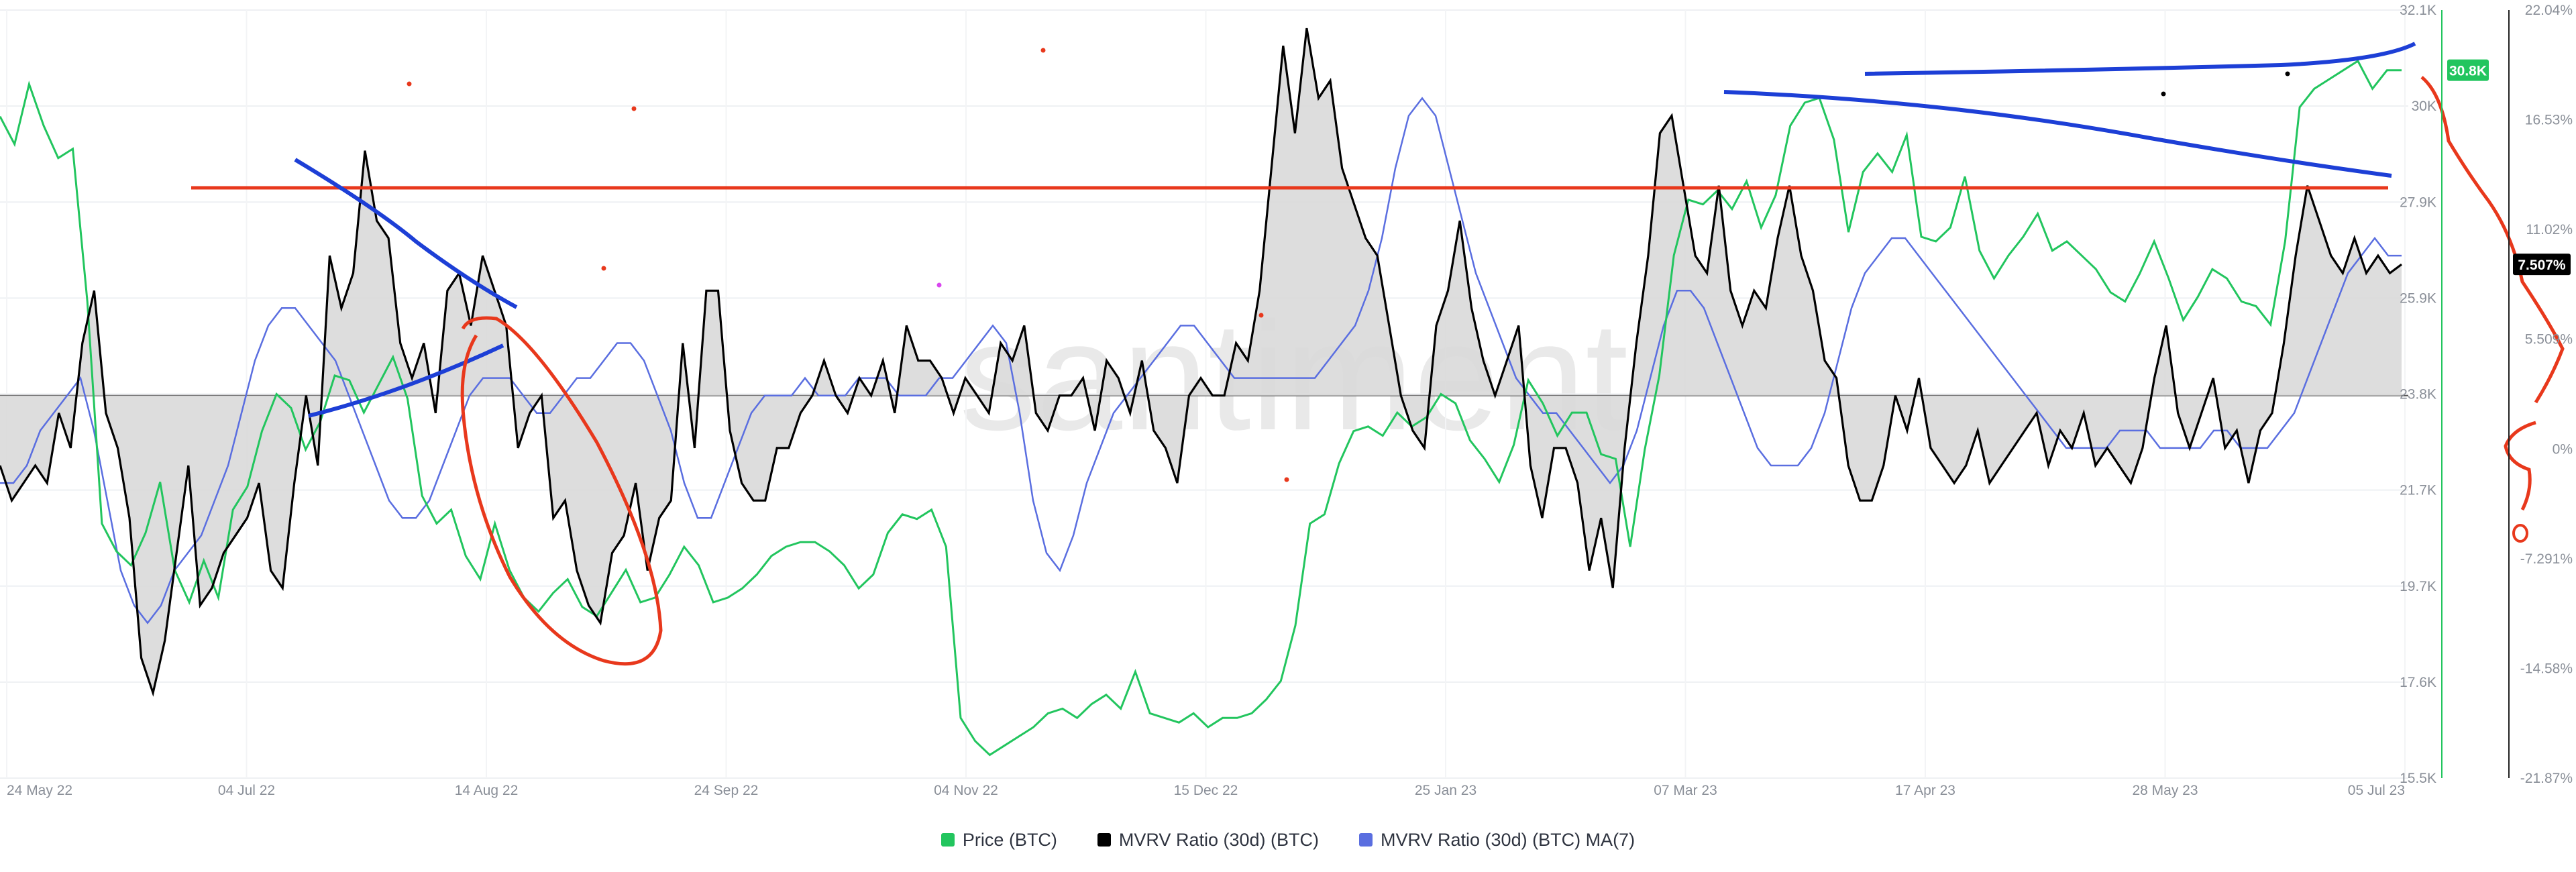 The width and height of the screenshot is (2576, 872). What do you see at coordinates (2546, 559) in the screenshot?
I see `mvrv-tick-label: -7.291%` at bounding box center [2546, 559].